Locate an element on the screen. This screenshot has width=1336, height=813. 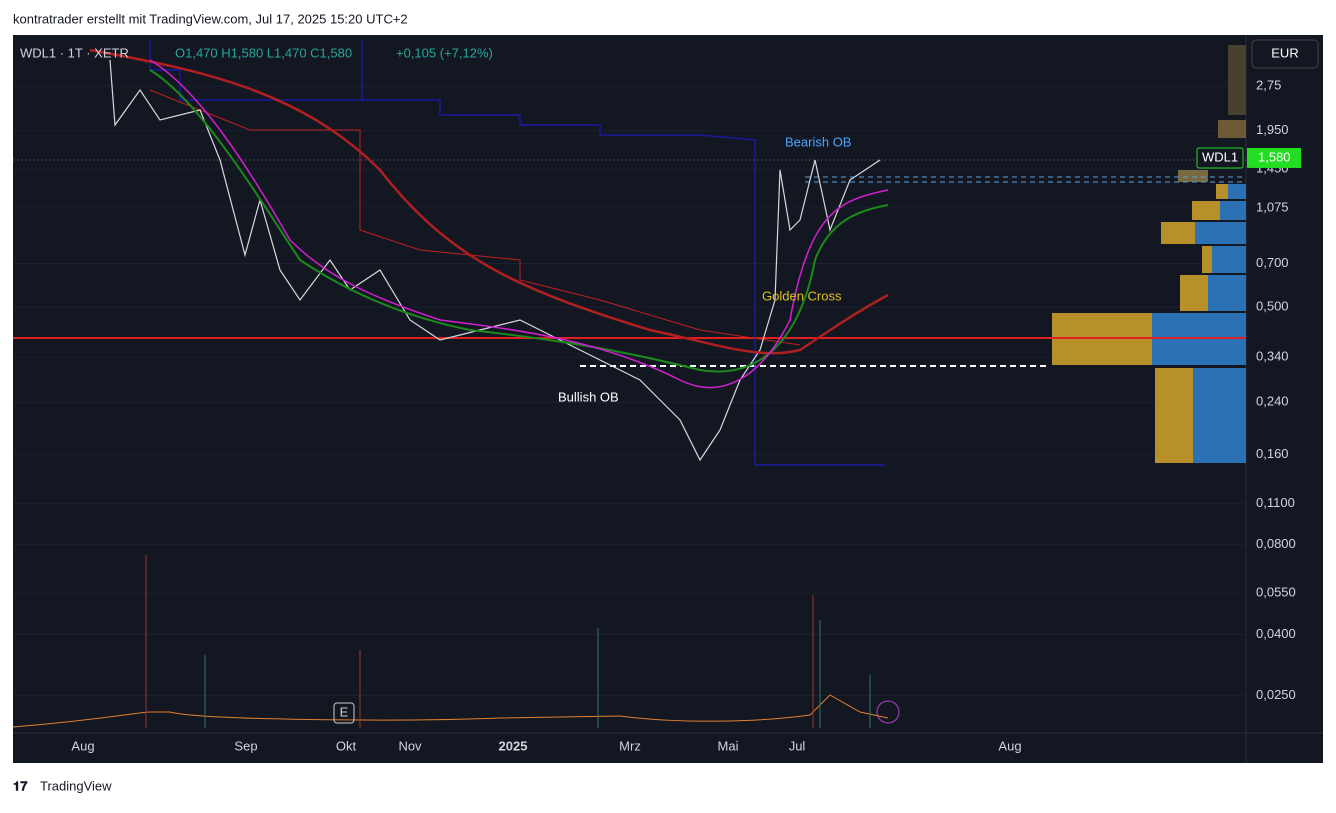
time-tick-label: Jul is located at coordinates (797, 745).